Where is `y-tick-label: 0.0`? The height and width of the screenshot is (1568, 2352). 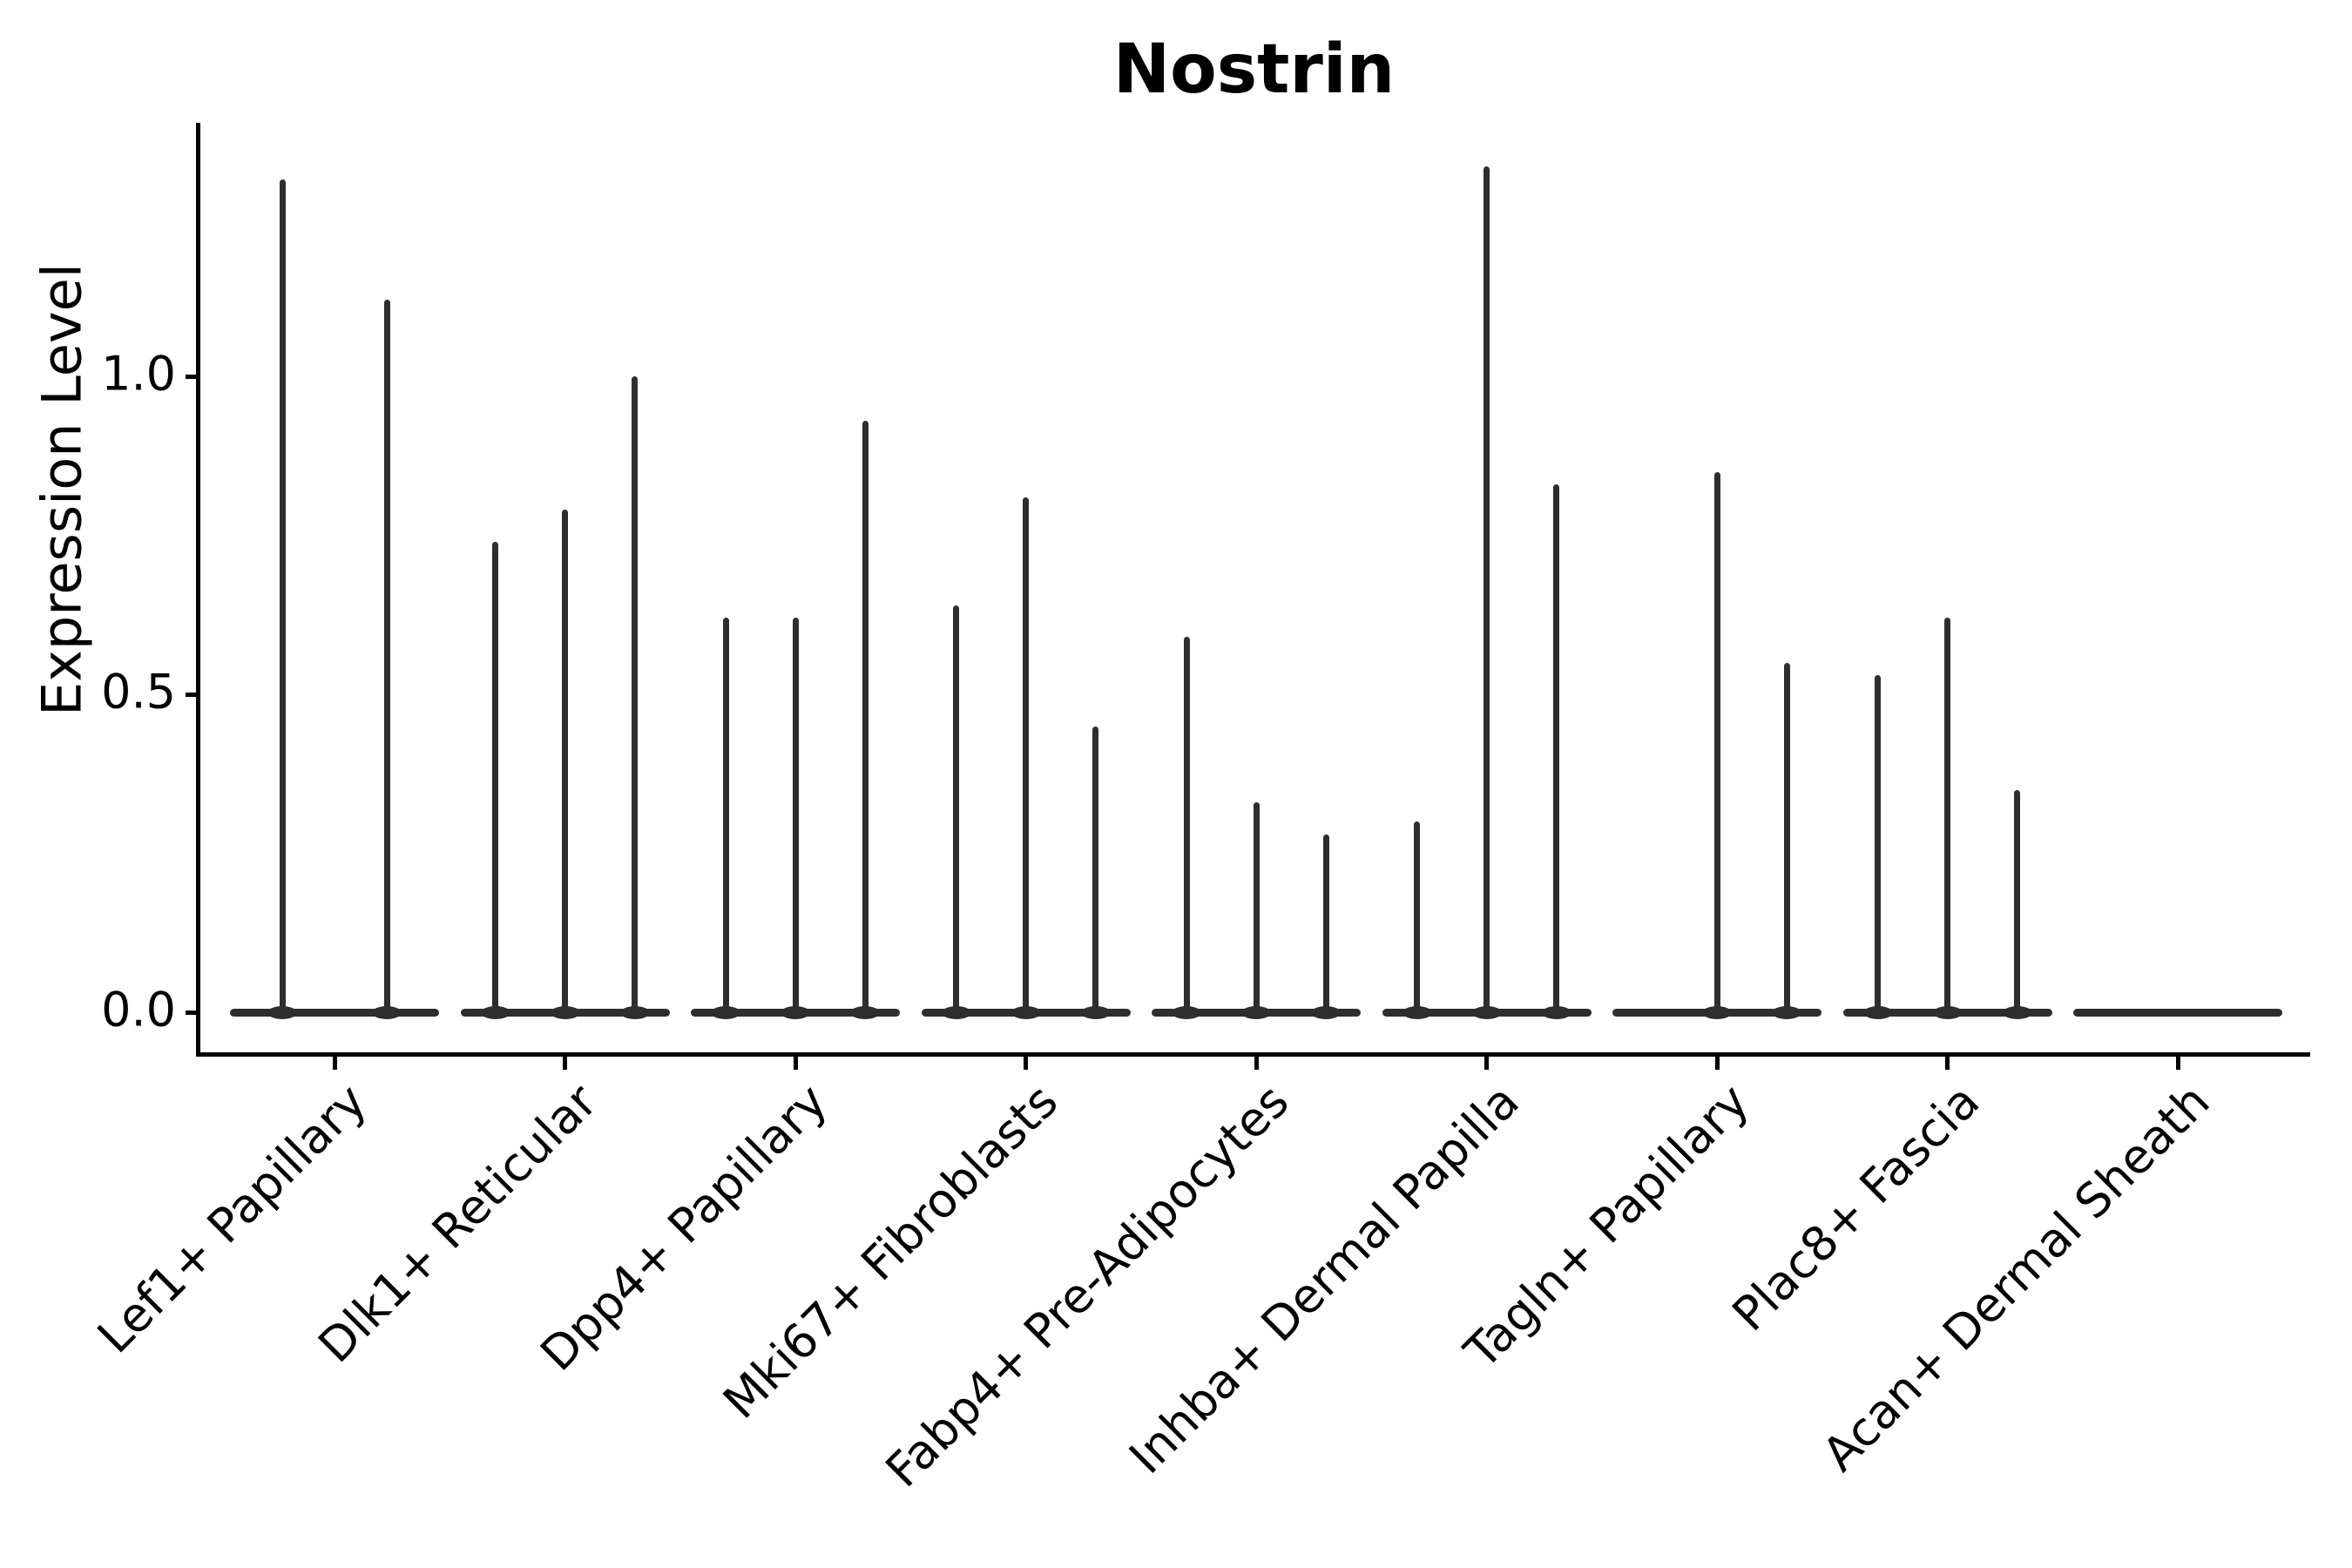 y-tick-label: 0.0 is located at coordinates (138, 1009).